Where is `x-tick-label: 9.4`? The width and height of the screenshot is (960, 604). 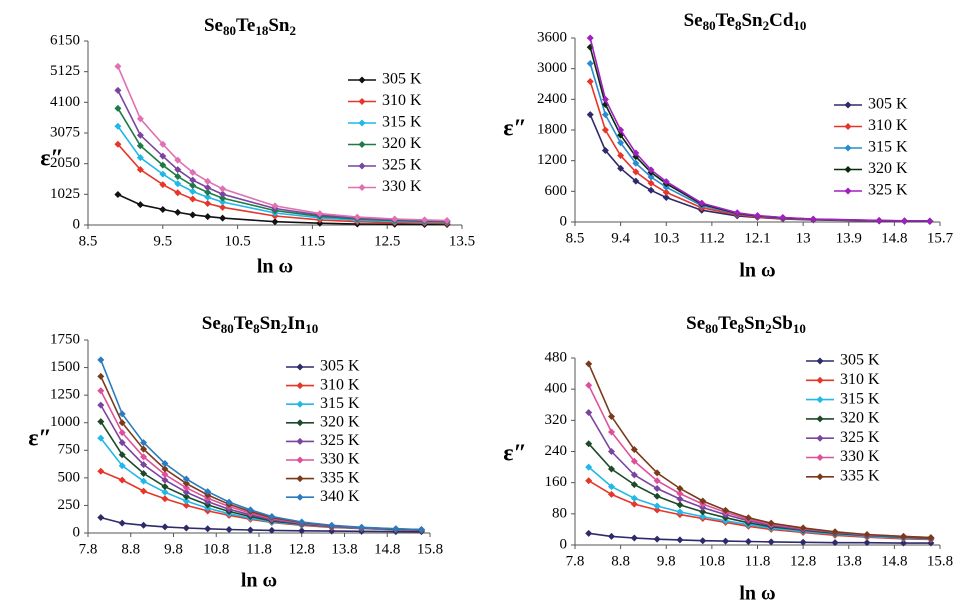 x-tick-label: 9.4 is located at coordinates (620, 238).